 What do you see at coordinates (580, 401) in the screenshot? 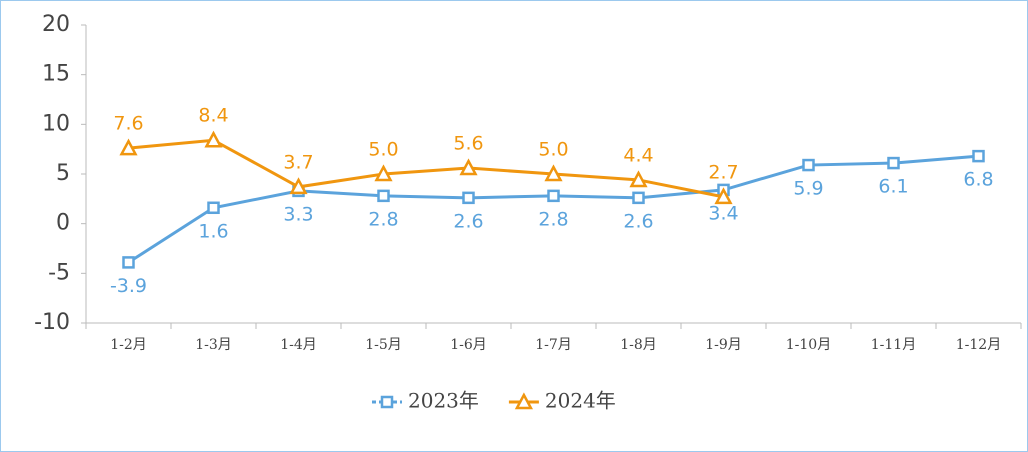
I see `legend-label: 2024年` at bounding box center [580, 401].